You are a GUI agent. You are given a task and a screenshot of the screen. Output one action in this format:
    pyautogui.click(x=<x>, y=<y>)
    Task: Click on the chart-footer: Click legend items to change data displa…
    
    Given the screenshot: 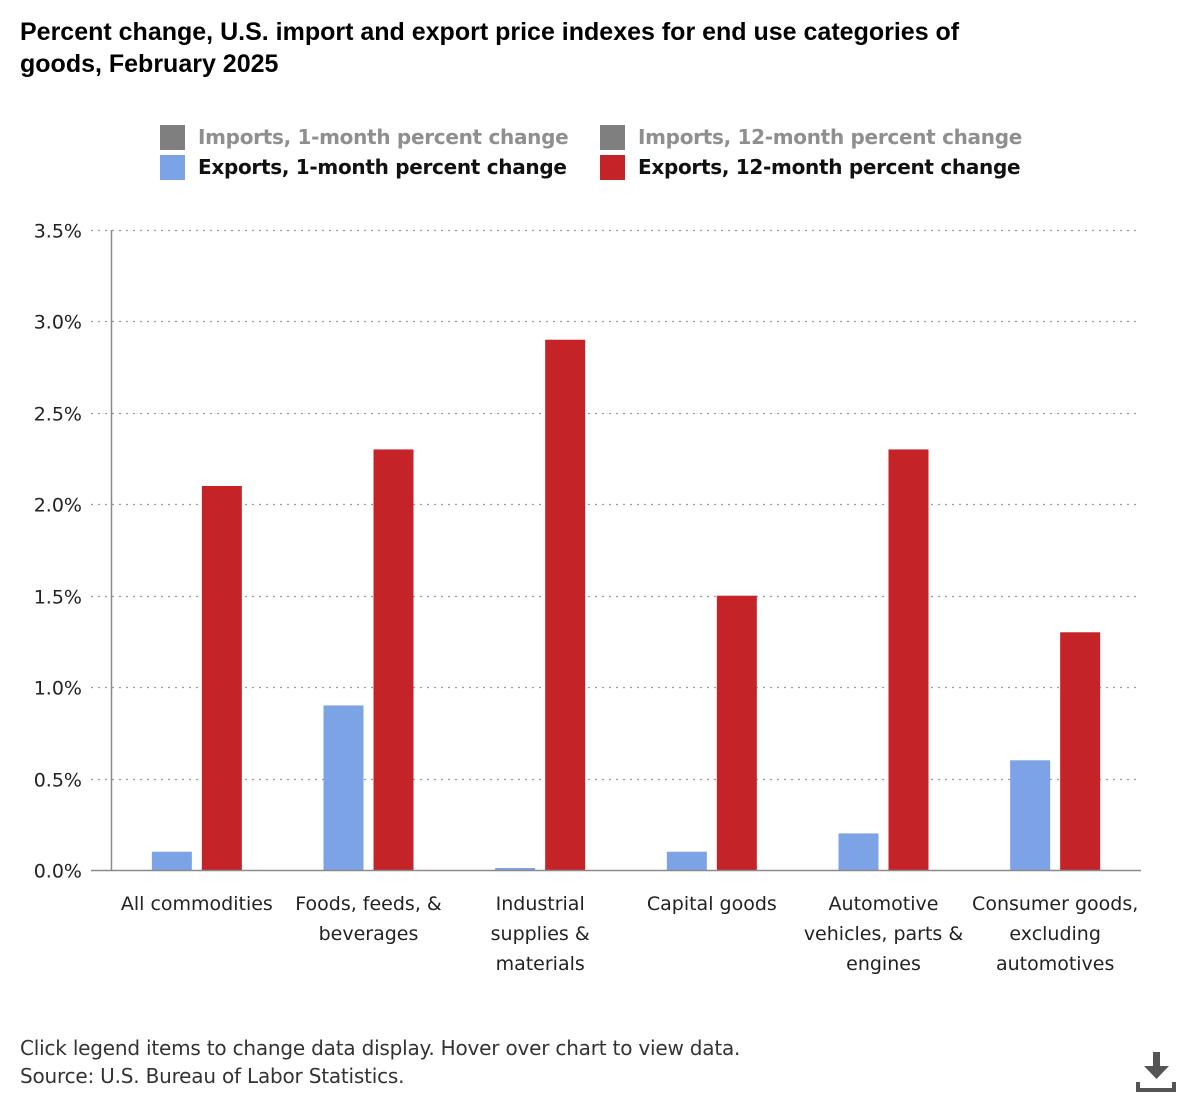 What is the action you would take?
    pyautogui.click(x=380, y=1062)
    